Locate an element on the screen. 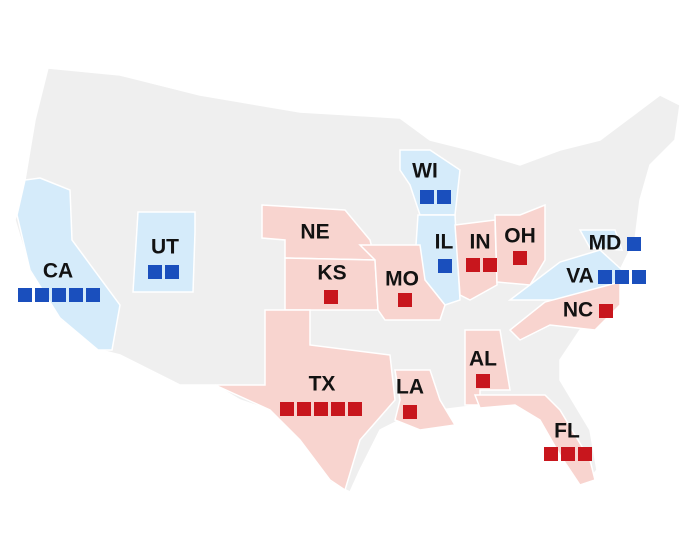  state-label: LA is located at coordinates (410, 387).